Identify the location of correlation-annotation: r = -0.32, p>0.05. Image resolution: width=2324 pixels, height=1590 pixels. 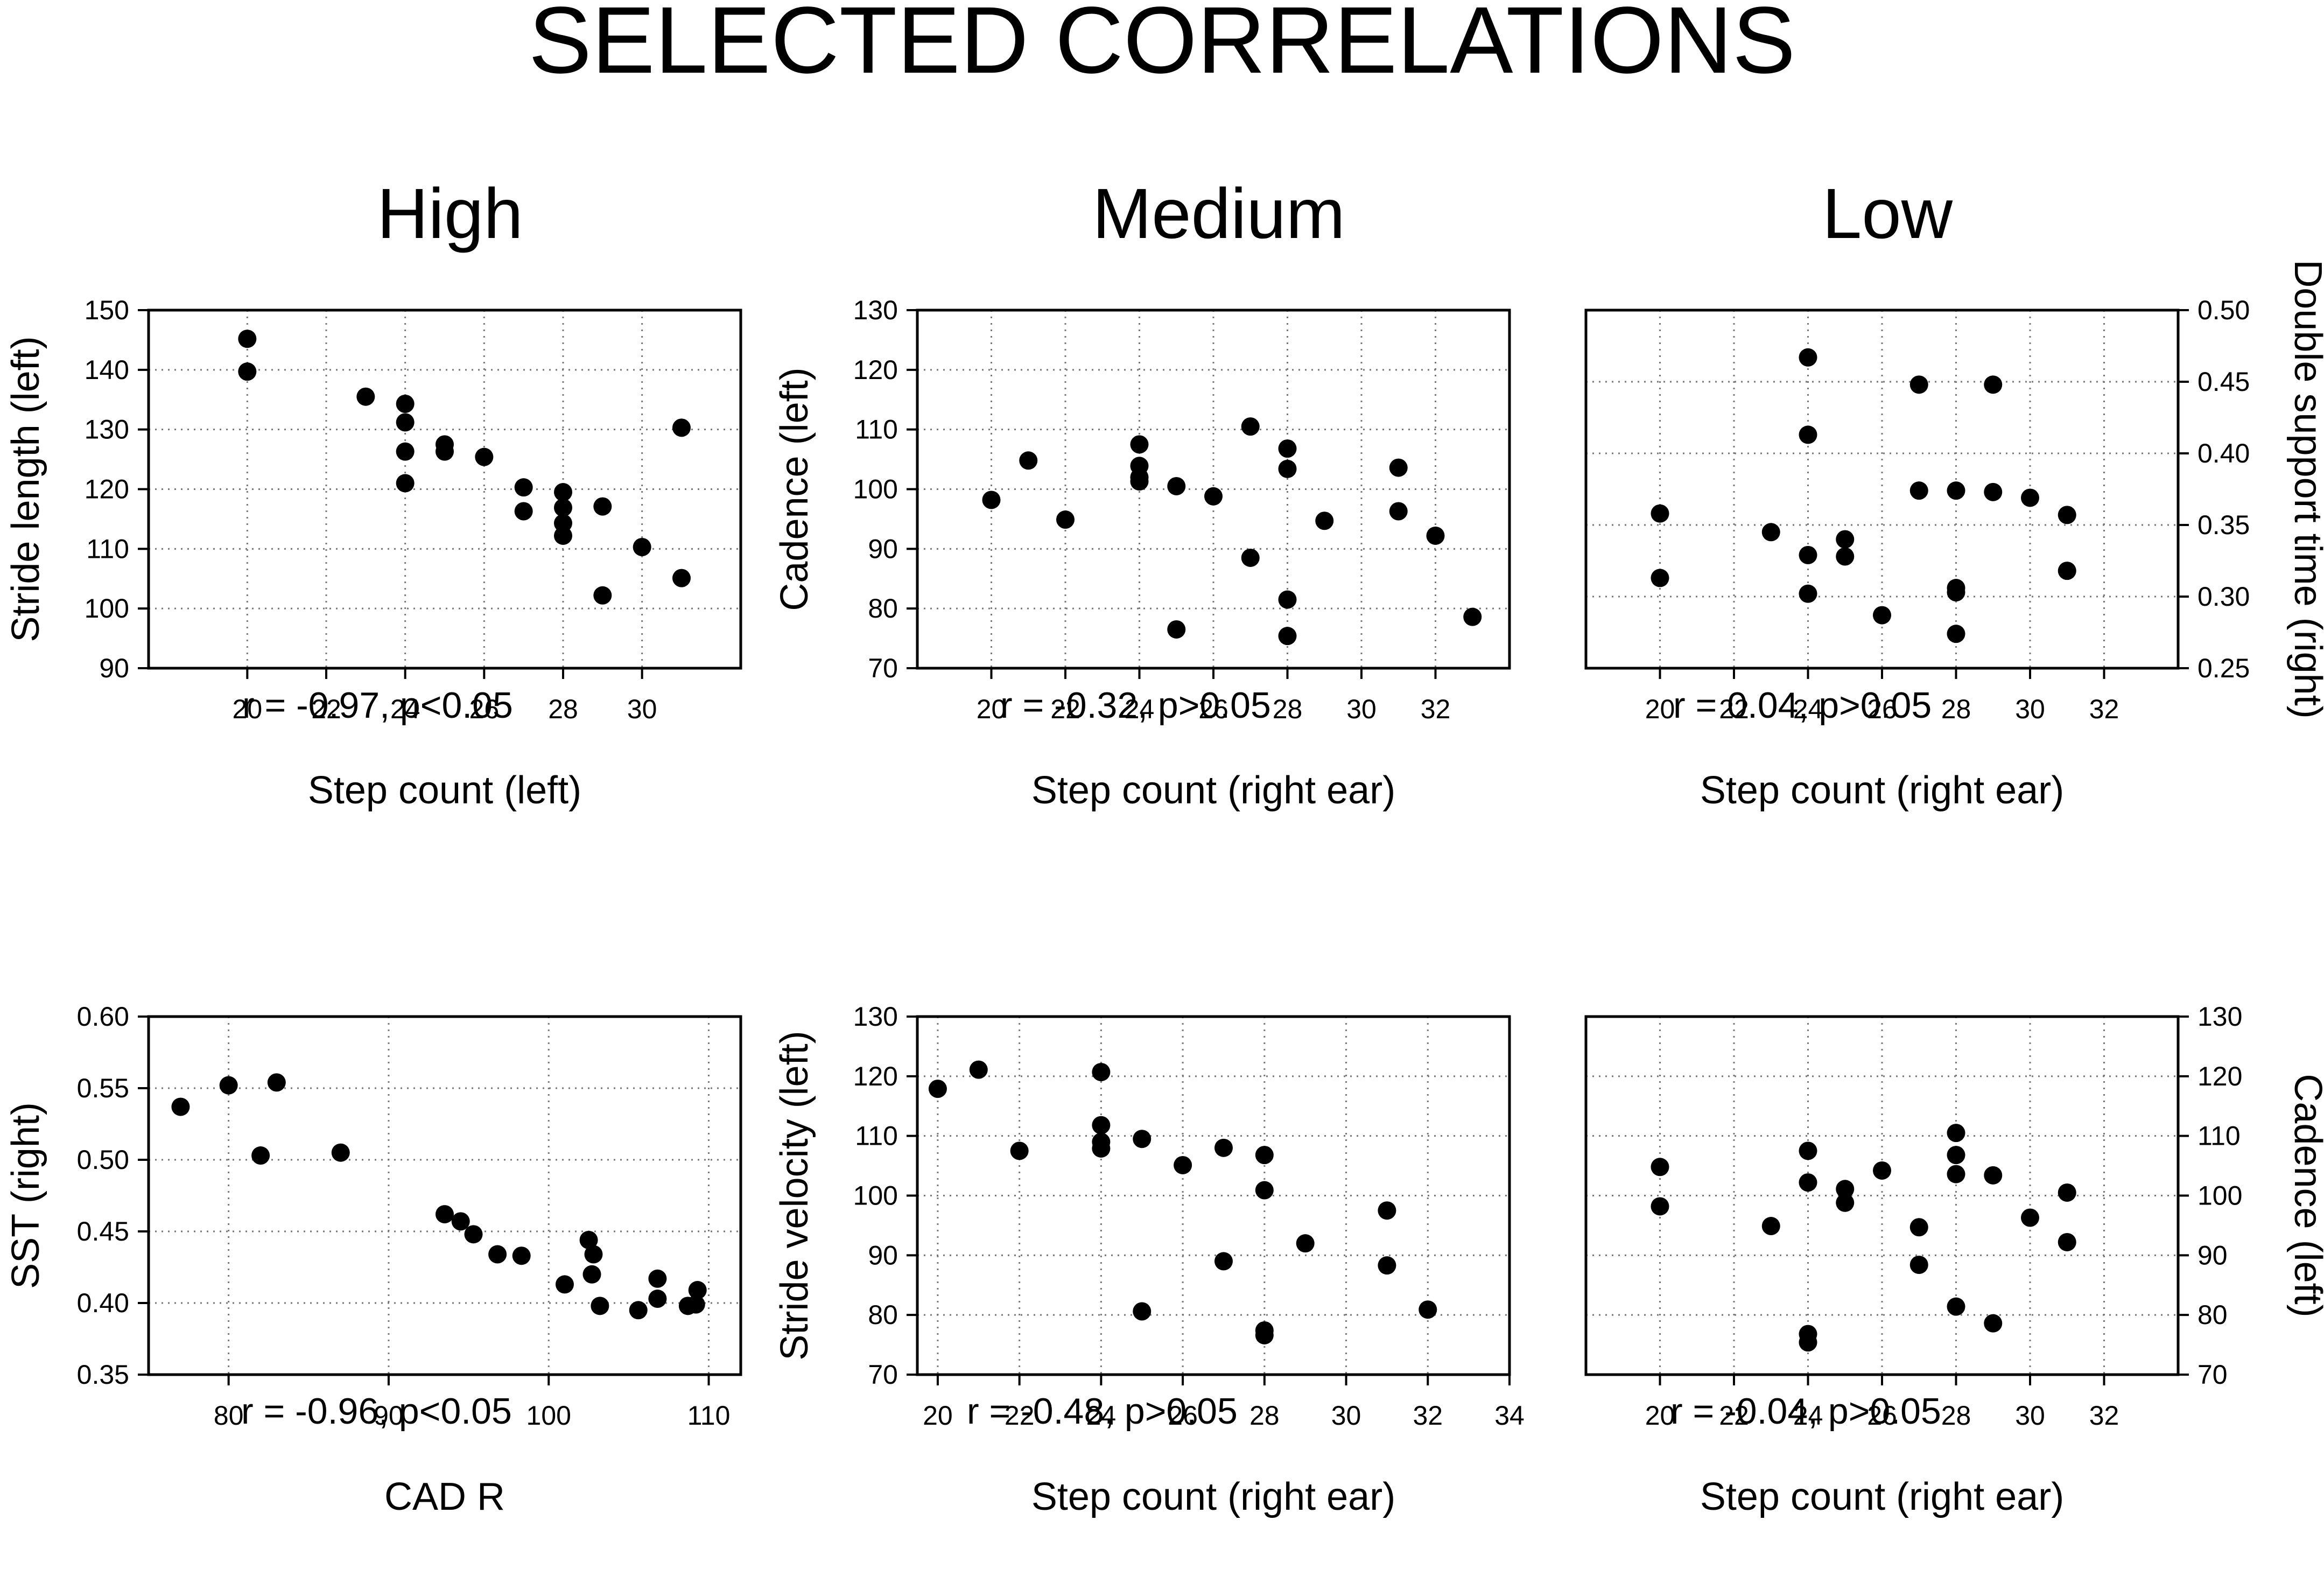
(1135, 705).